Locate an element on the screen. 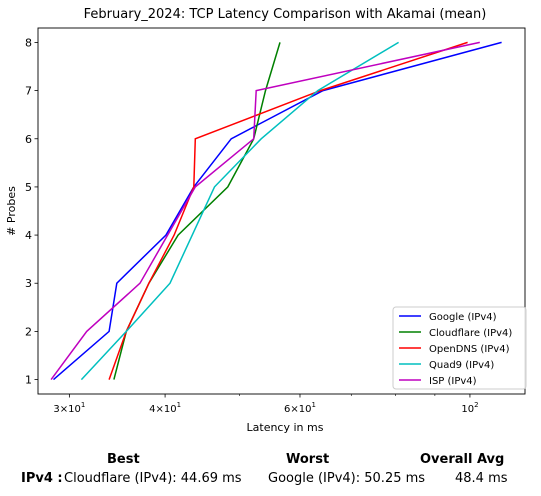 Image resolution: width=541 pixels, height=496 pixels. legend-box is located at coordinates (459, 348).